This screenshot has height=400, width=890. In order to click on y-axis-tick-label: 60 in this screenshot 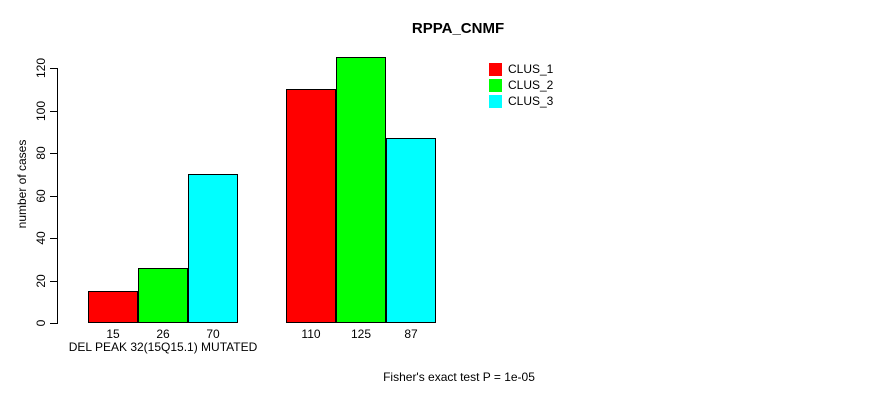, I will do `click(41, 196)`.